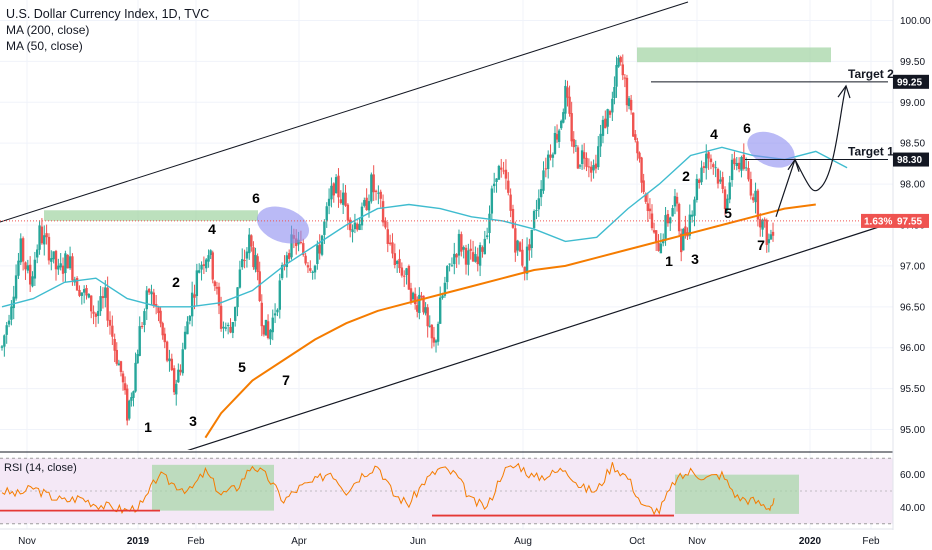 The height and width of the screenshot is (550, 932). What do you see at coordinates (40, 468) in the screenshot?
I see `rsi-legend: RSI (14, close)` at bounding box center [40, 468].